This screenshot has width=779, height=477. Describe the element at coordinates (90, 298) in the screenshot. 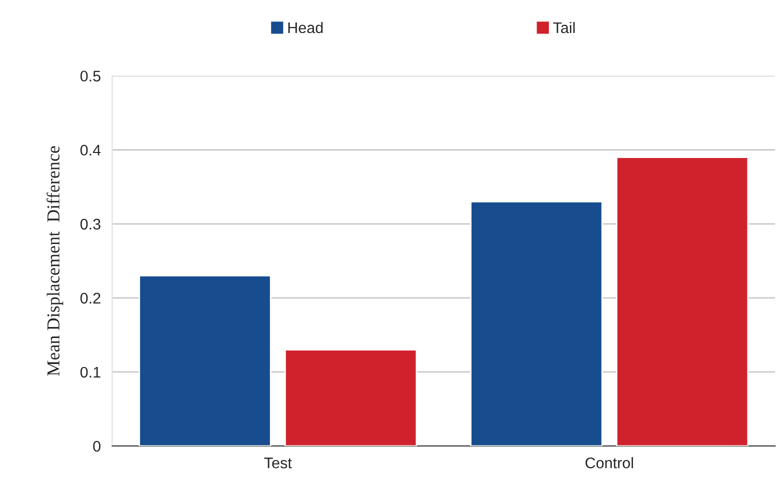

I see `y-tick-label: 0.2` at that location.